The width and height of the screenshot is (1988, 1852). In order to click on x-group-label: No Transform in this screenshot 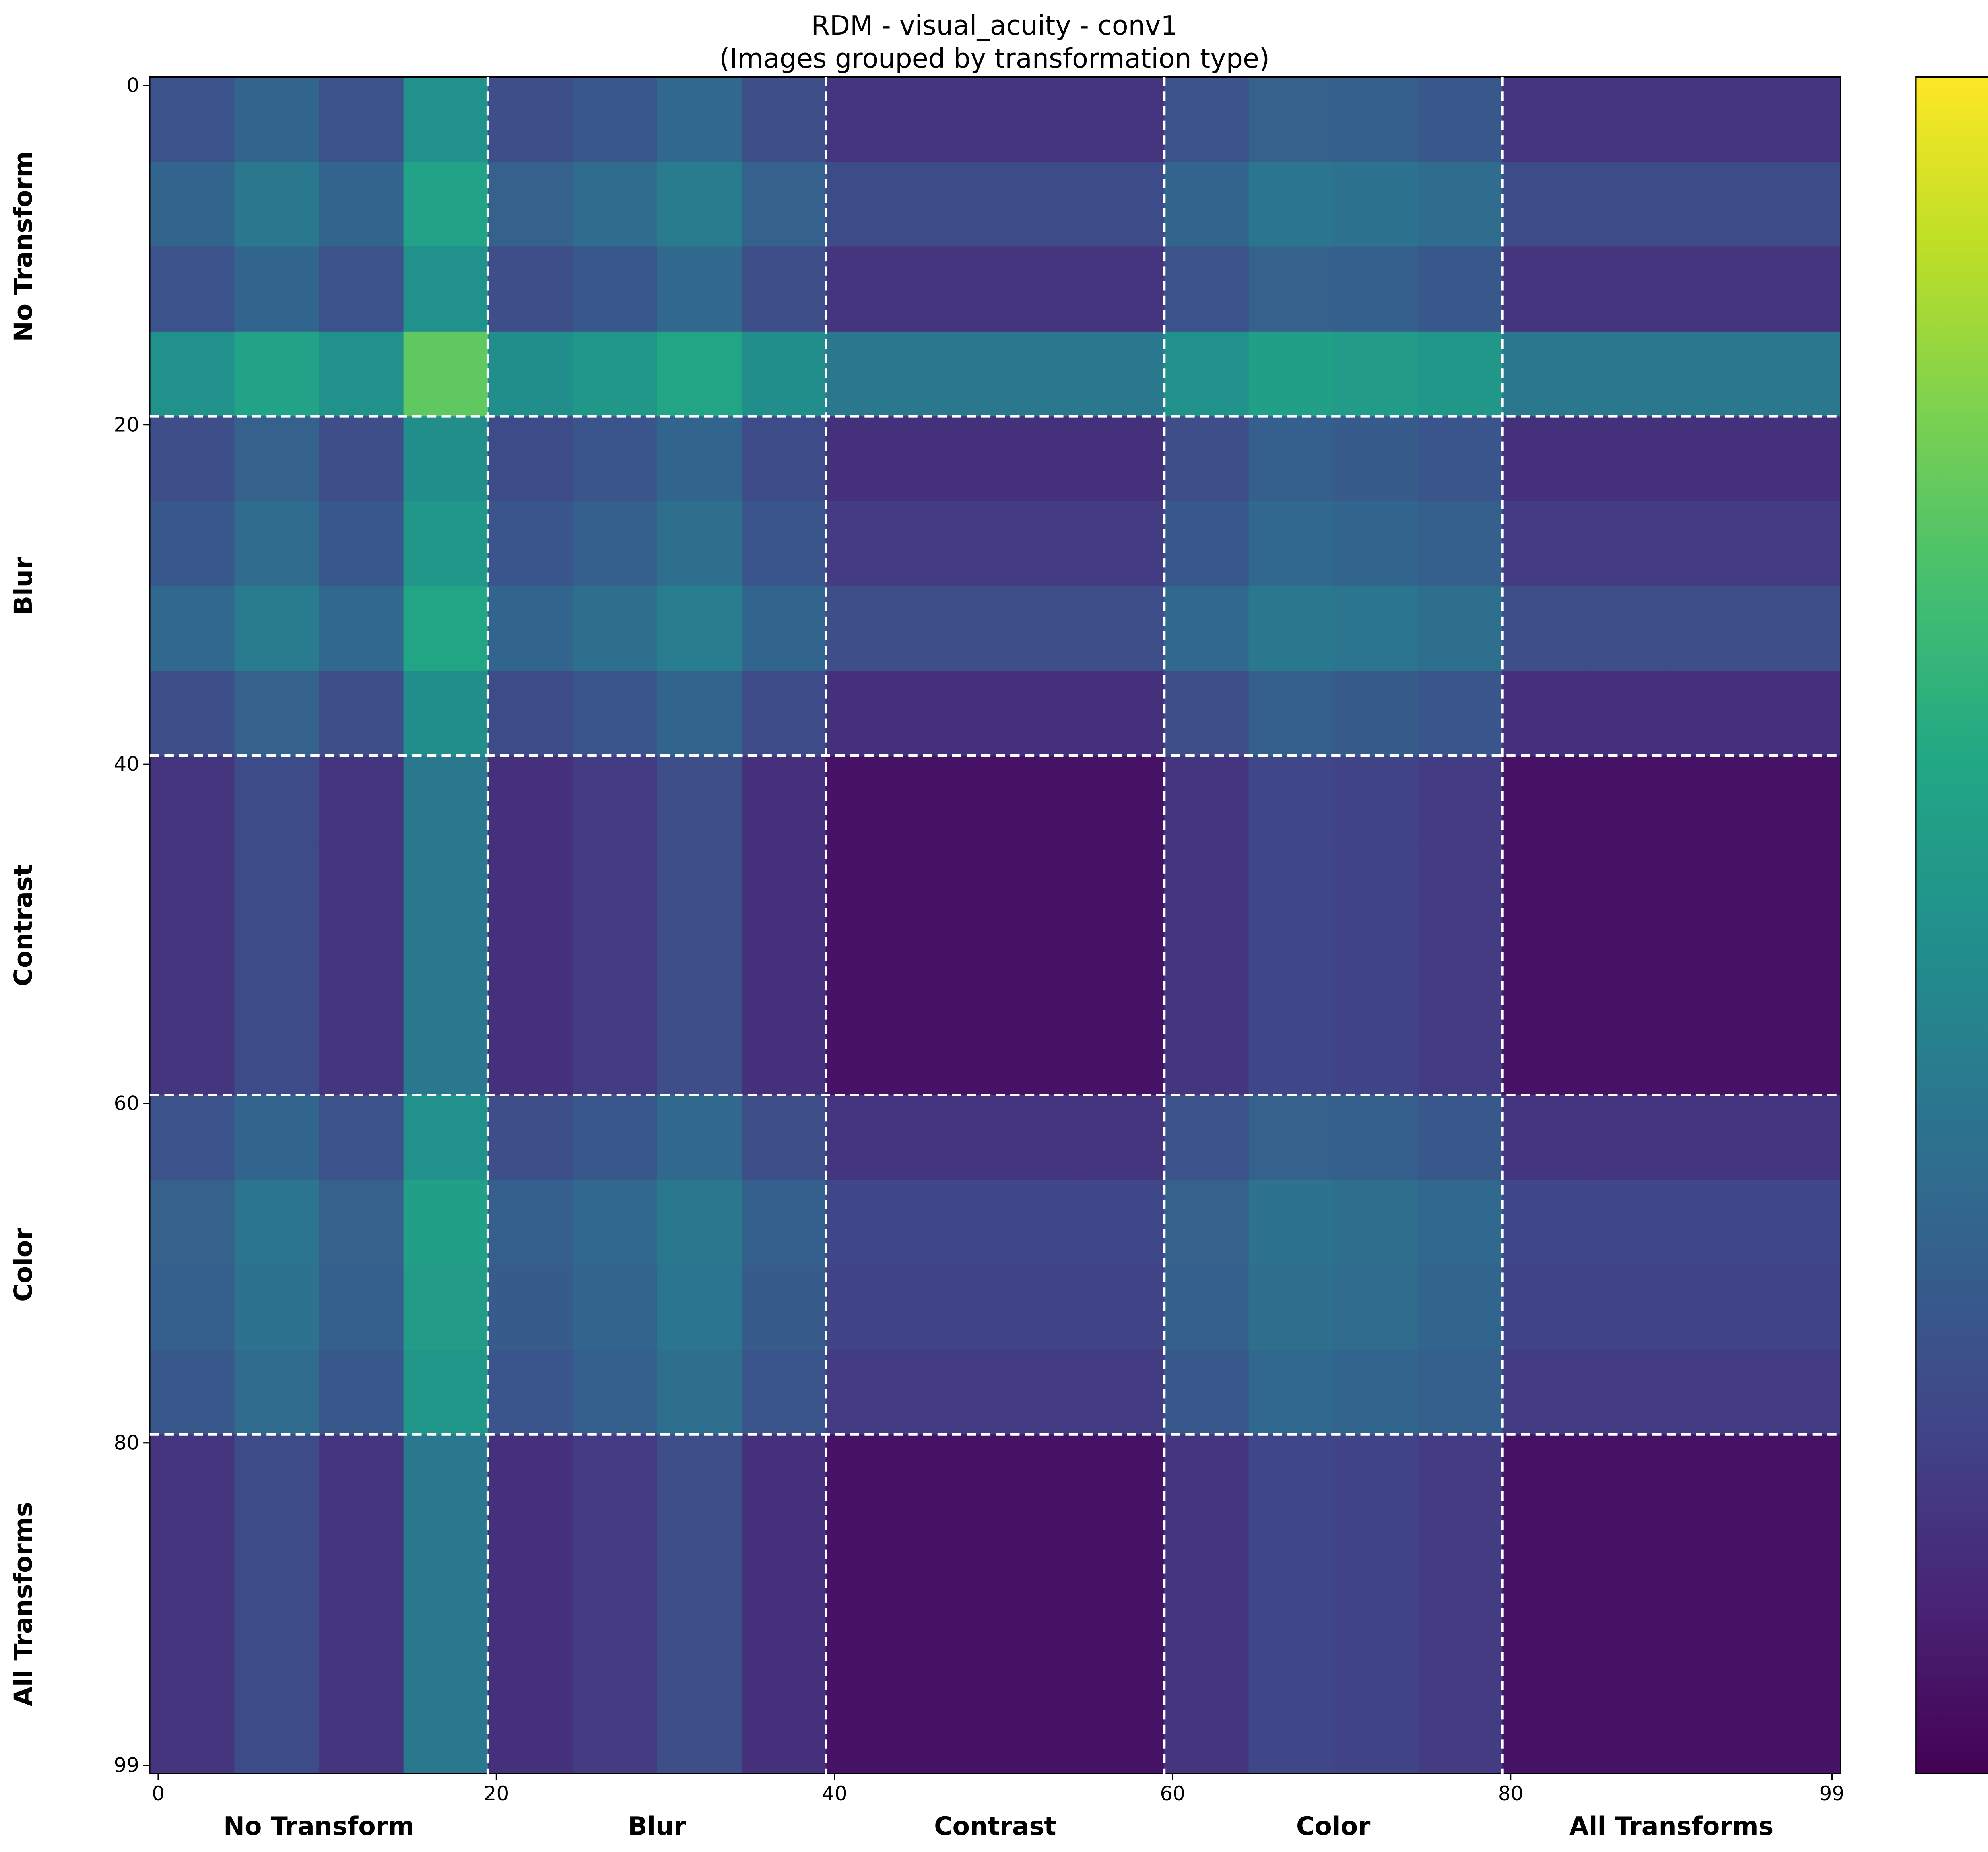, I will do `click(318, 1826)`.